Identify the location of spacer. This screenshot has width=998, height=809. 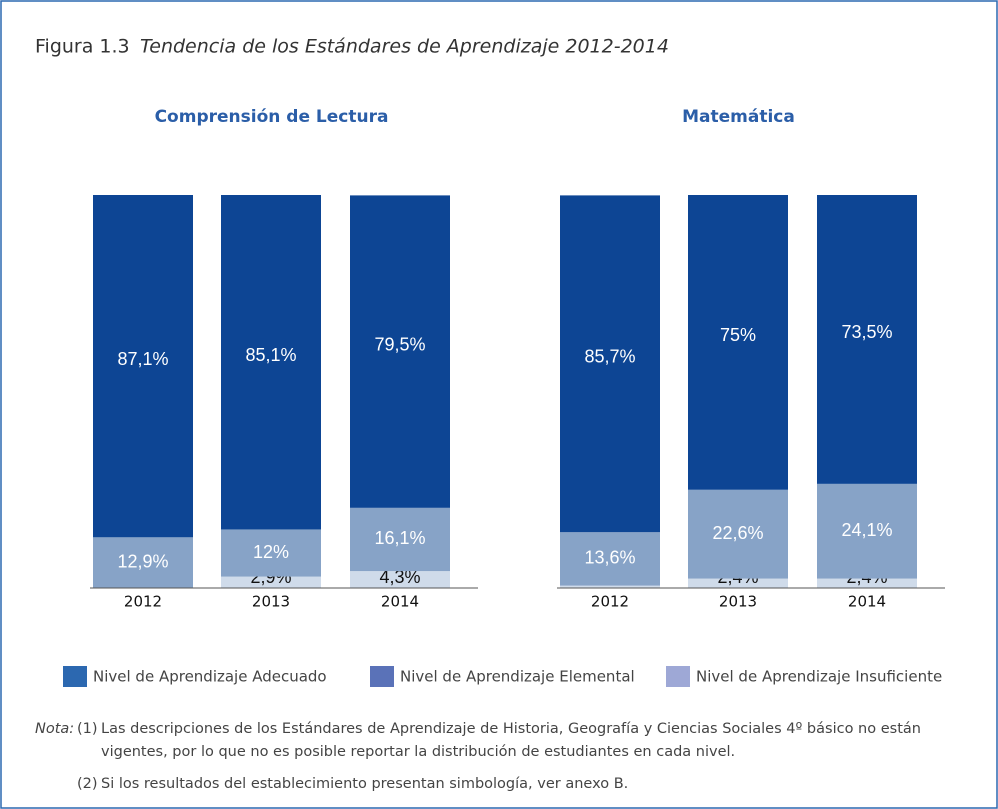
(56, 784).